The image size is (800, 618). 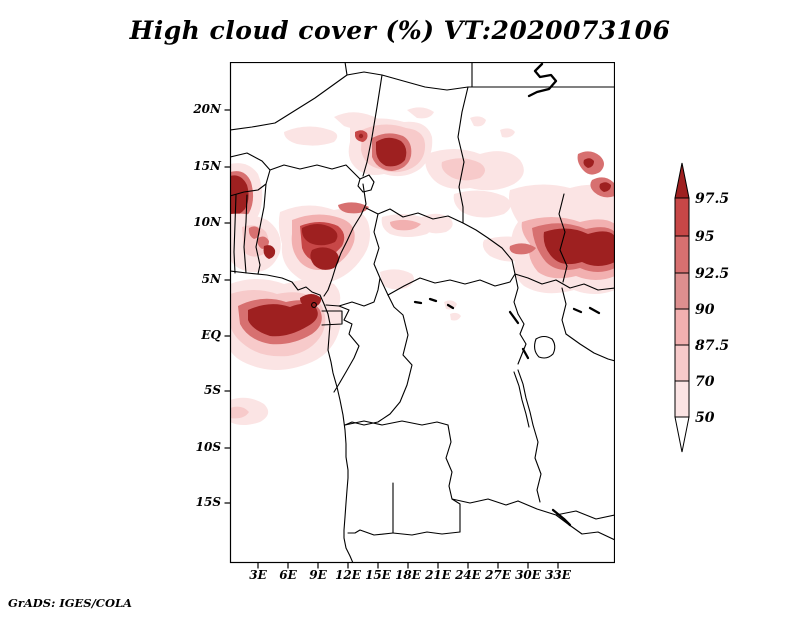 I want to click on lake-malawi, so click(x=561, y=517).